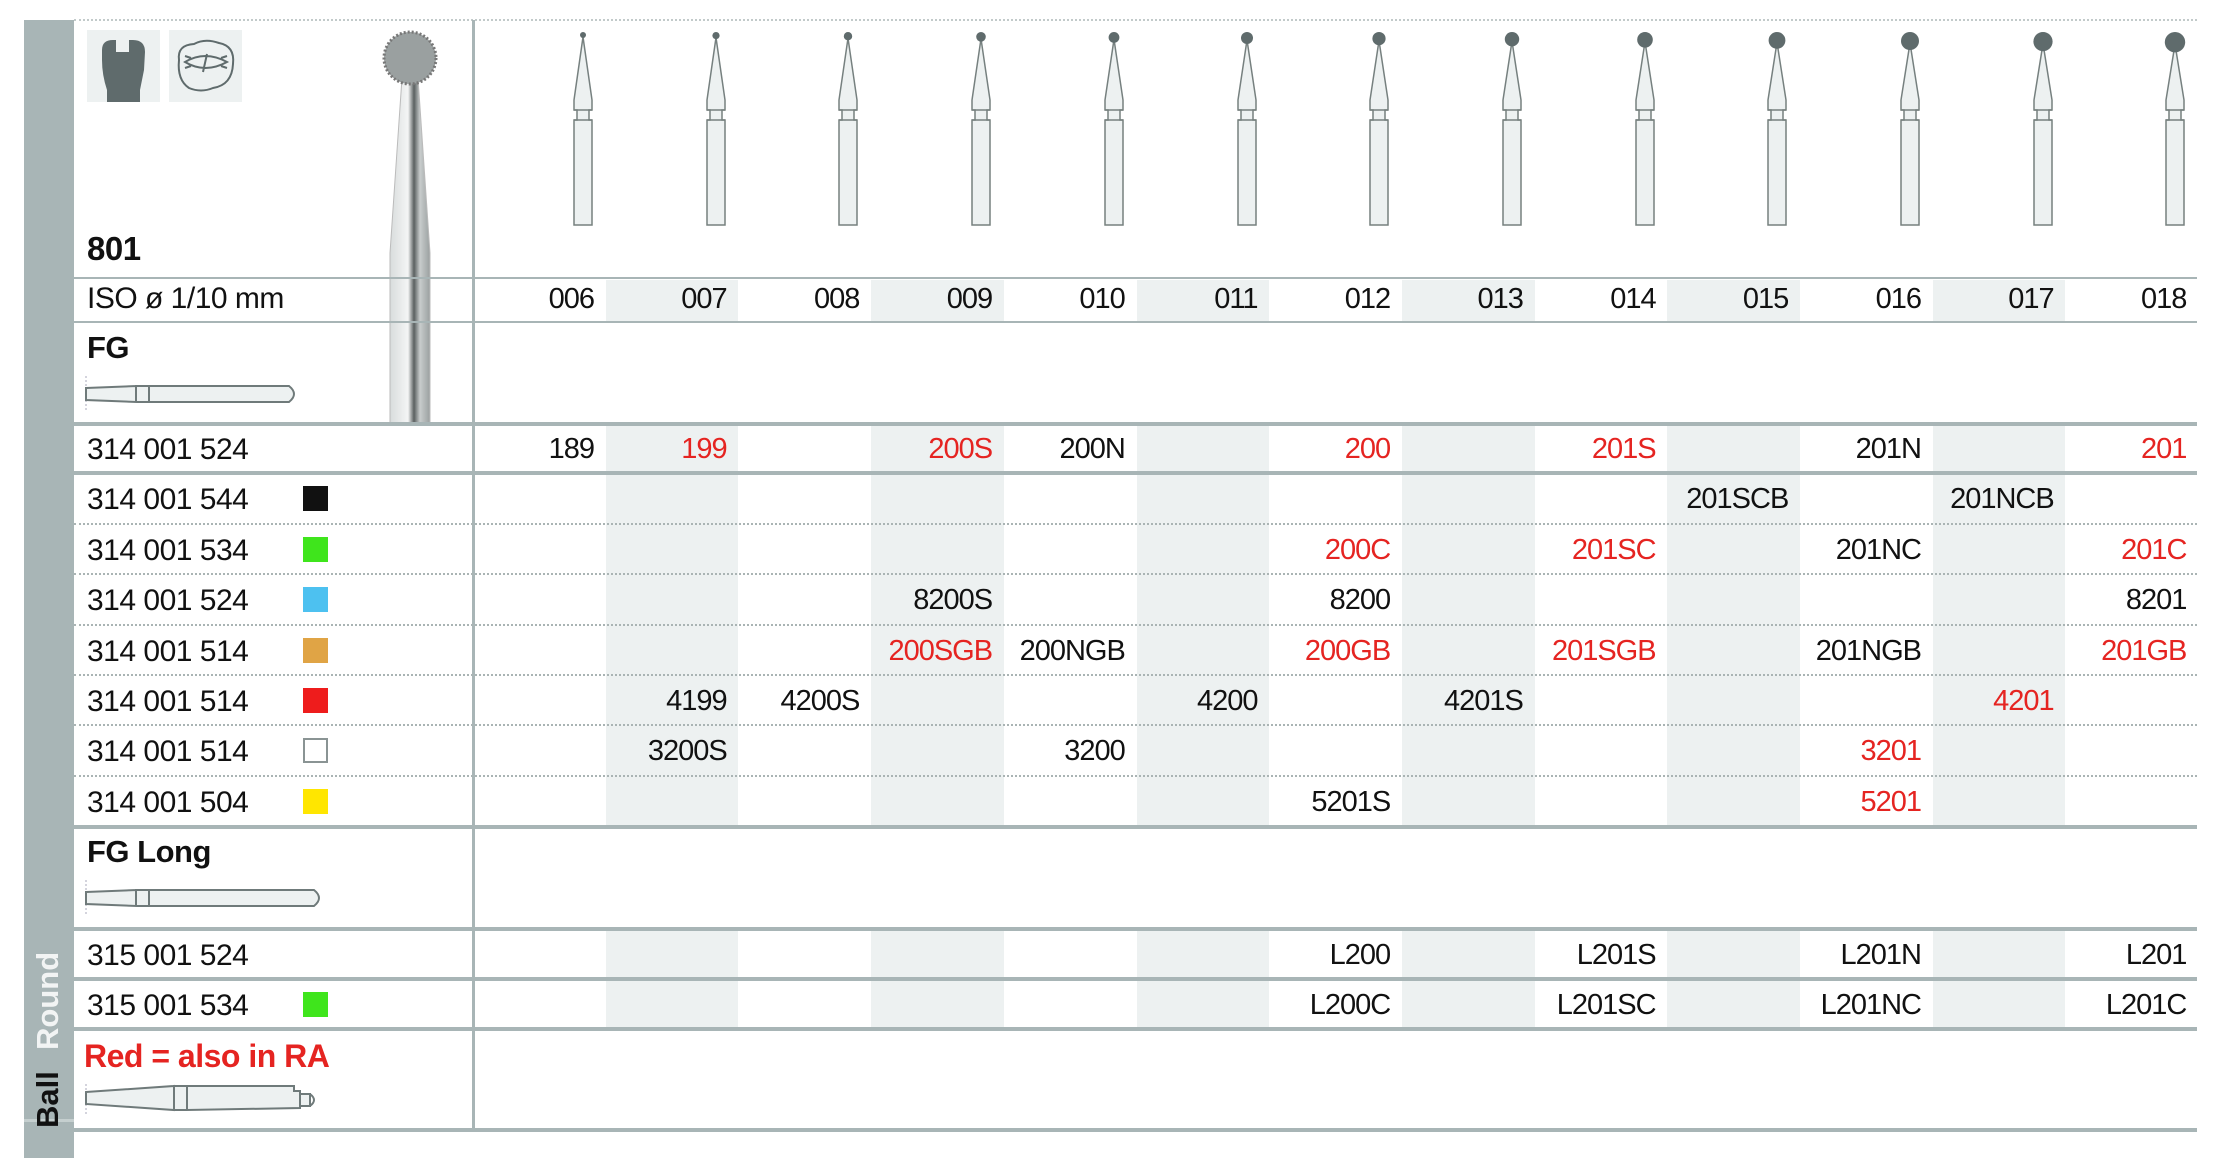 This screenshot has height=1158, width=2217. I want to click on article-number-016: L201N, so click(1881, 955).